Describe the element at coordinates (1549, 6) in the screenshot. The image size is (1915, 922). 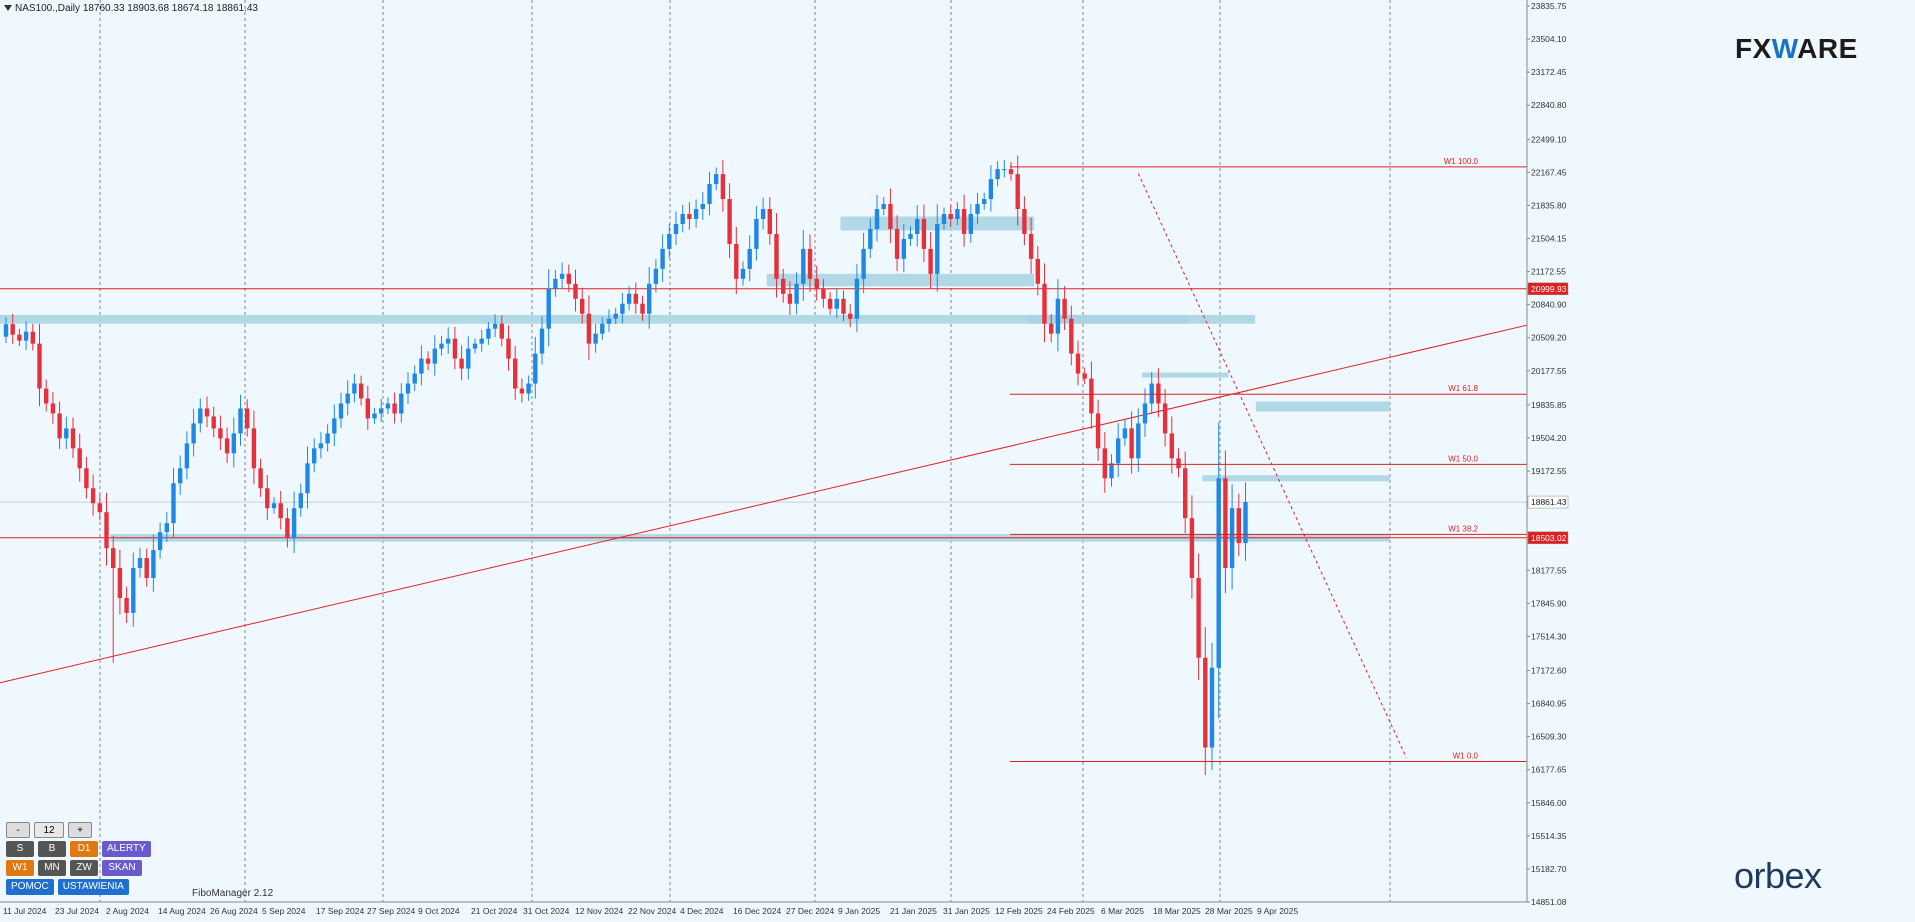
I see `y-tick-label: 23835.75` at that location.